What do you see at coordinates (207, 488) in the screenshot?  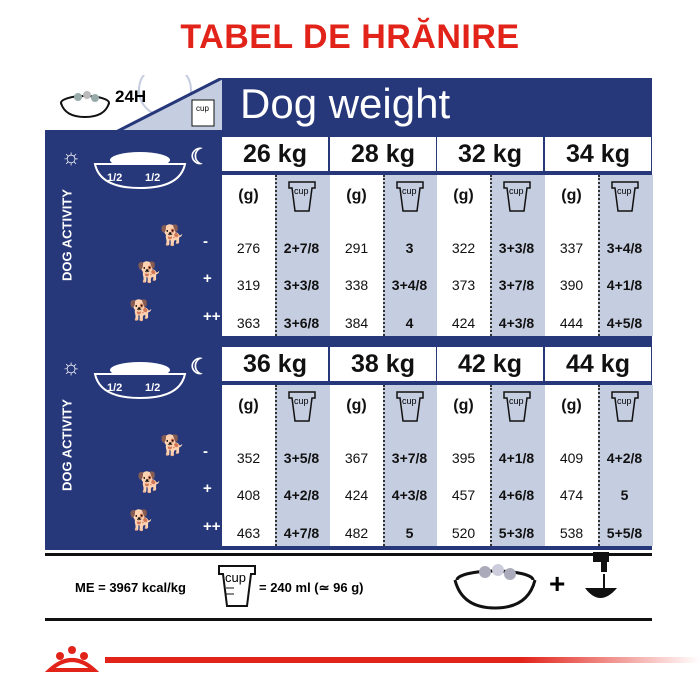 I see `activity-level: +` at bounding box center [207, 488].